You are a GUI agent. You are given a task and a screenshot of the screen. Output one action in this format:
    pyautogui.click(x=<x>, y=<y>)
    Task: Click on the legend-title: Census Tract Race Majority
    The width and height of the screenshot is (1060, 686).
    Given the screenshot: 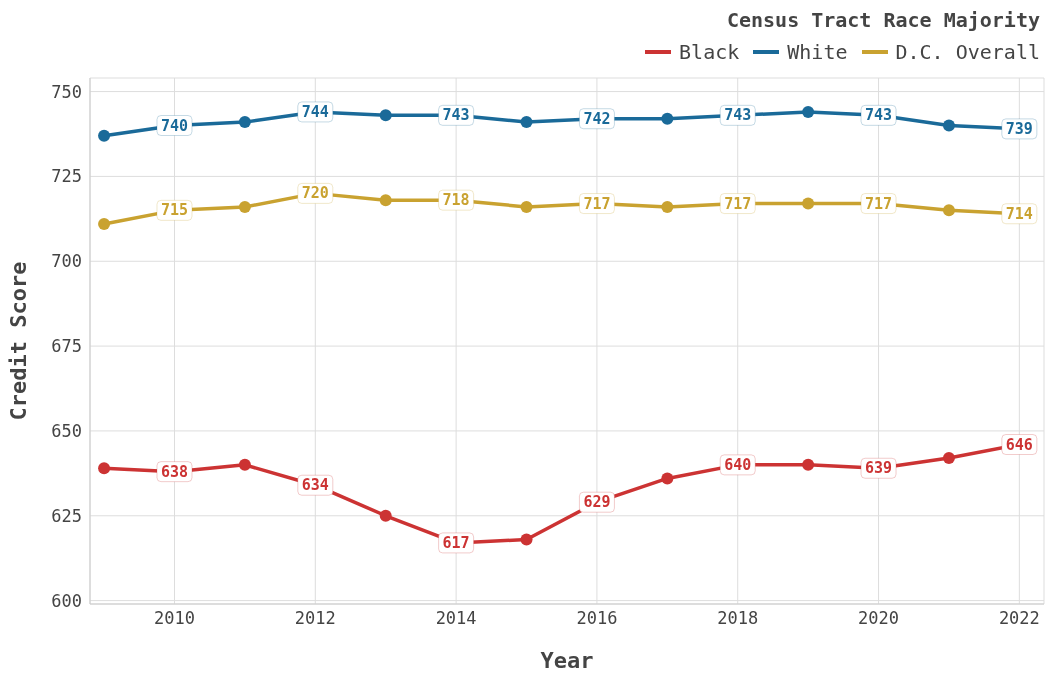 What is the action you would take?
    pyautogui.click(x=883, y=20)
    